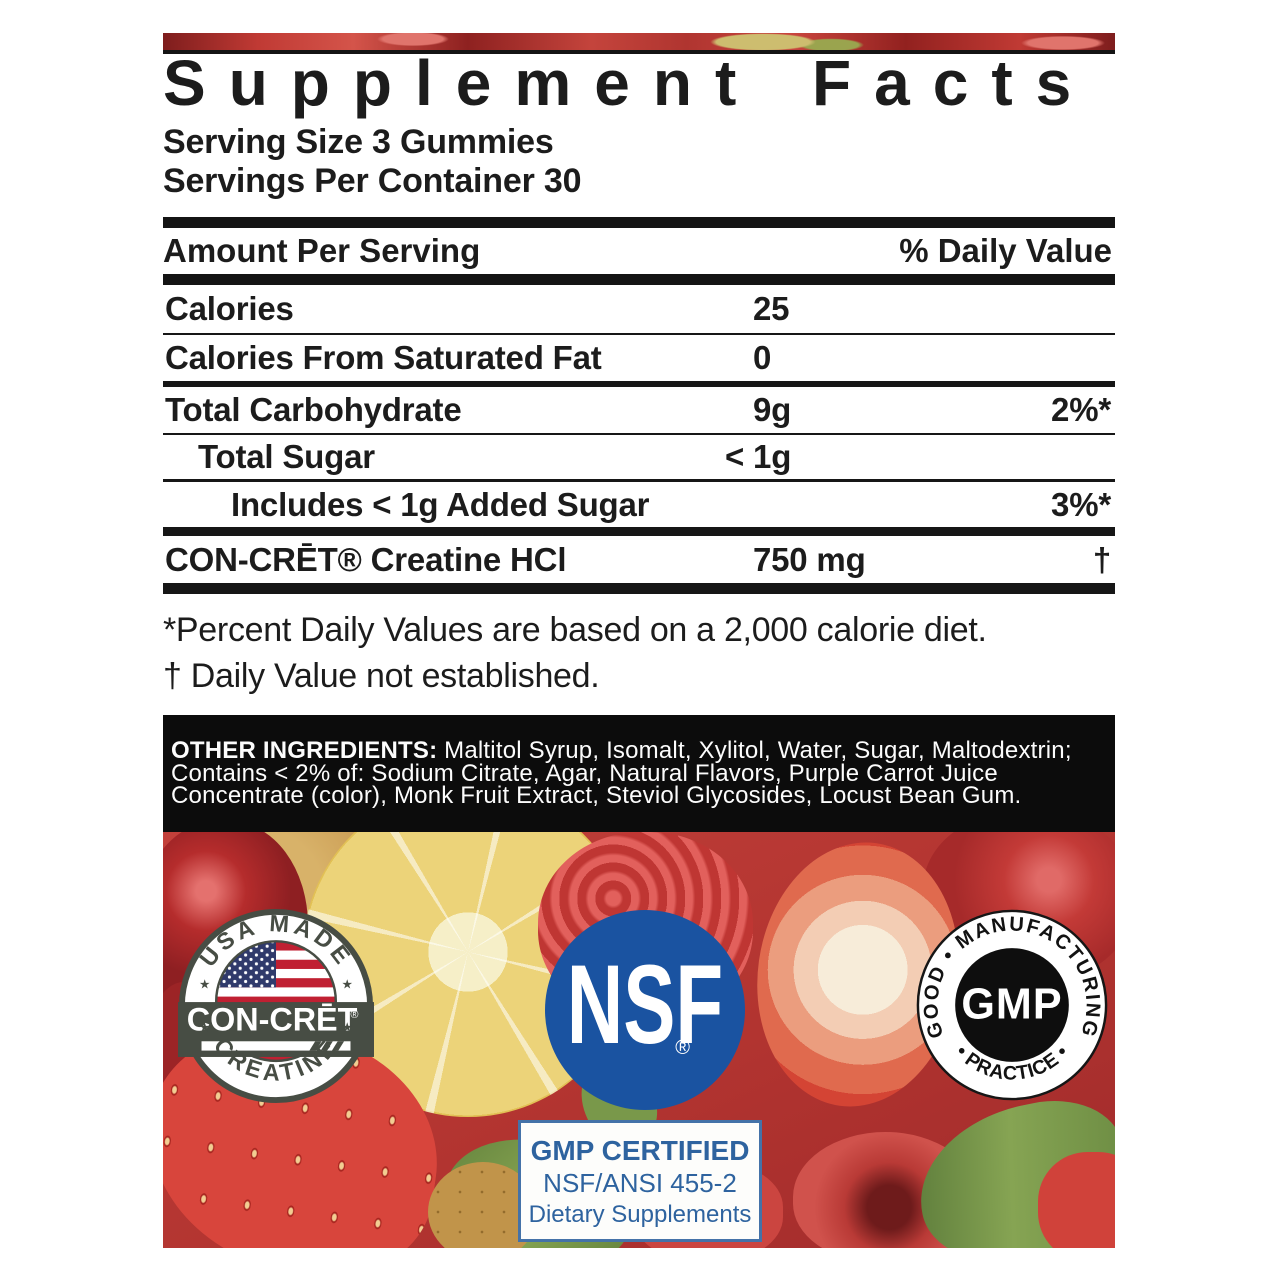 The height and width of the screenshot is (1280, 1280). I want to click on strawberry-image, so click(1076, 1200).